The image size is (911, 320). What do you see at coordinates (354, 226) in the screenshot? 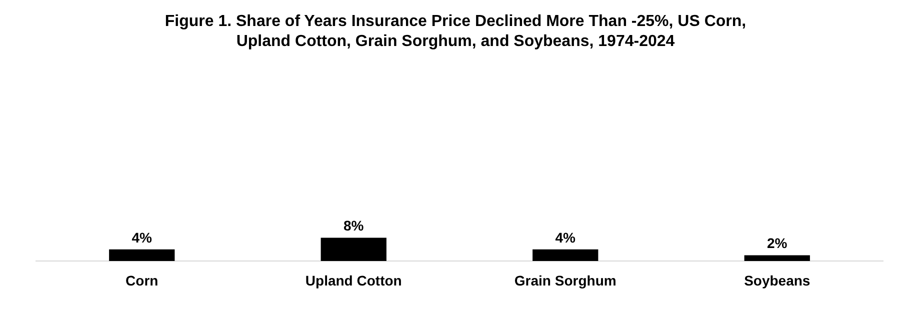
I see `data-label: 8%` at bounding box center [354, 226].